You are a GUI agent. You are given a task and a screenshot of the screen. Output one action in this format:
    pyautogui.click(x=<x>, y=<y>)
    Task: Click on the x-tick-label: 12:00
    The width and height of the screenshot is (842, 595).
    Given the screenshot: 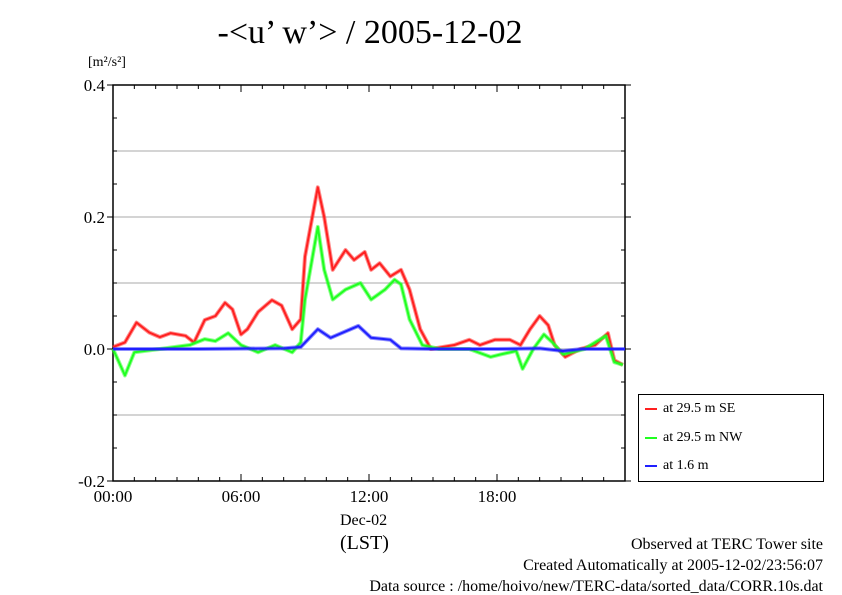 What is the action you would take?
    pyautogui.click(x=369, y=496)
    